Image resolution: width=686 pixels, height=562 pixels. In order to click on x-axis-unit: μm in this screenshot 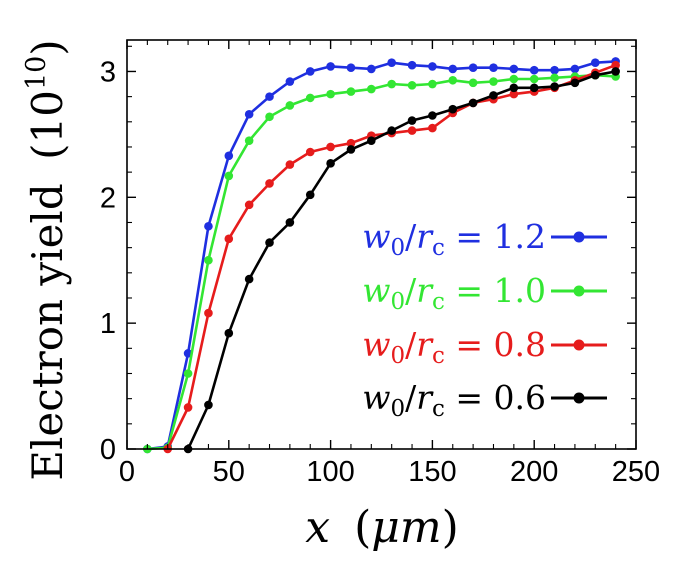, I will do `click(406, 527)`.